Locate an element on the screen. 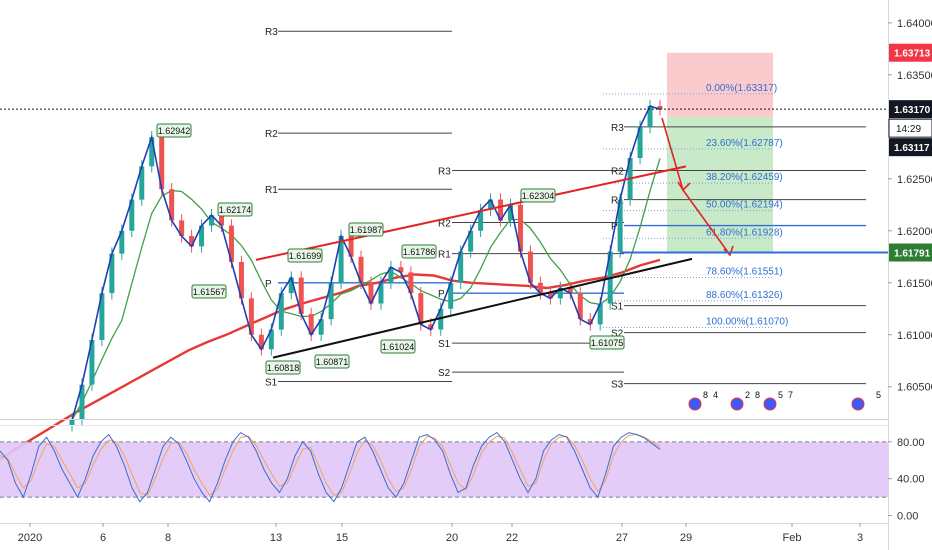 Image resolution: width=932 pixels, height=550 pixels. stochastic-axis: 80.00 40.00 0.00 is located at coordinates (906, 480).